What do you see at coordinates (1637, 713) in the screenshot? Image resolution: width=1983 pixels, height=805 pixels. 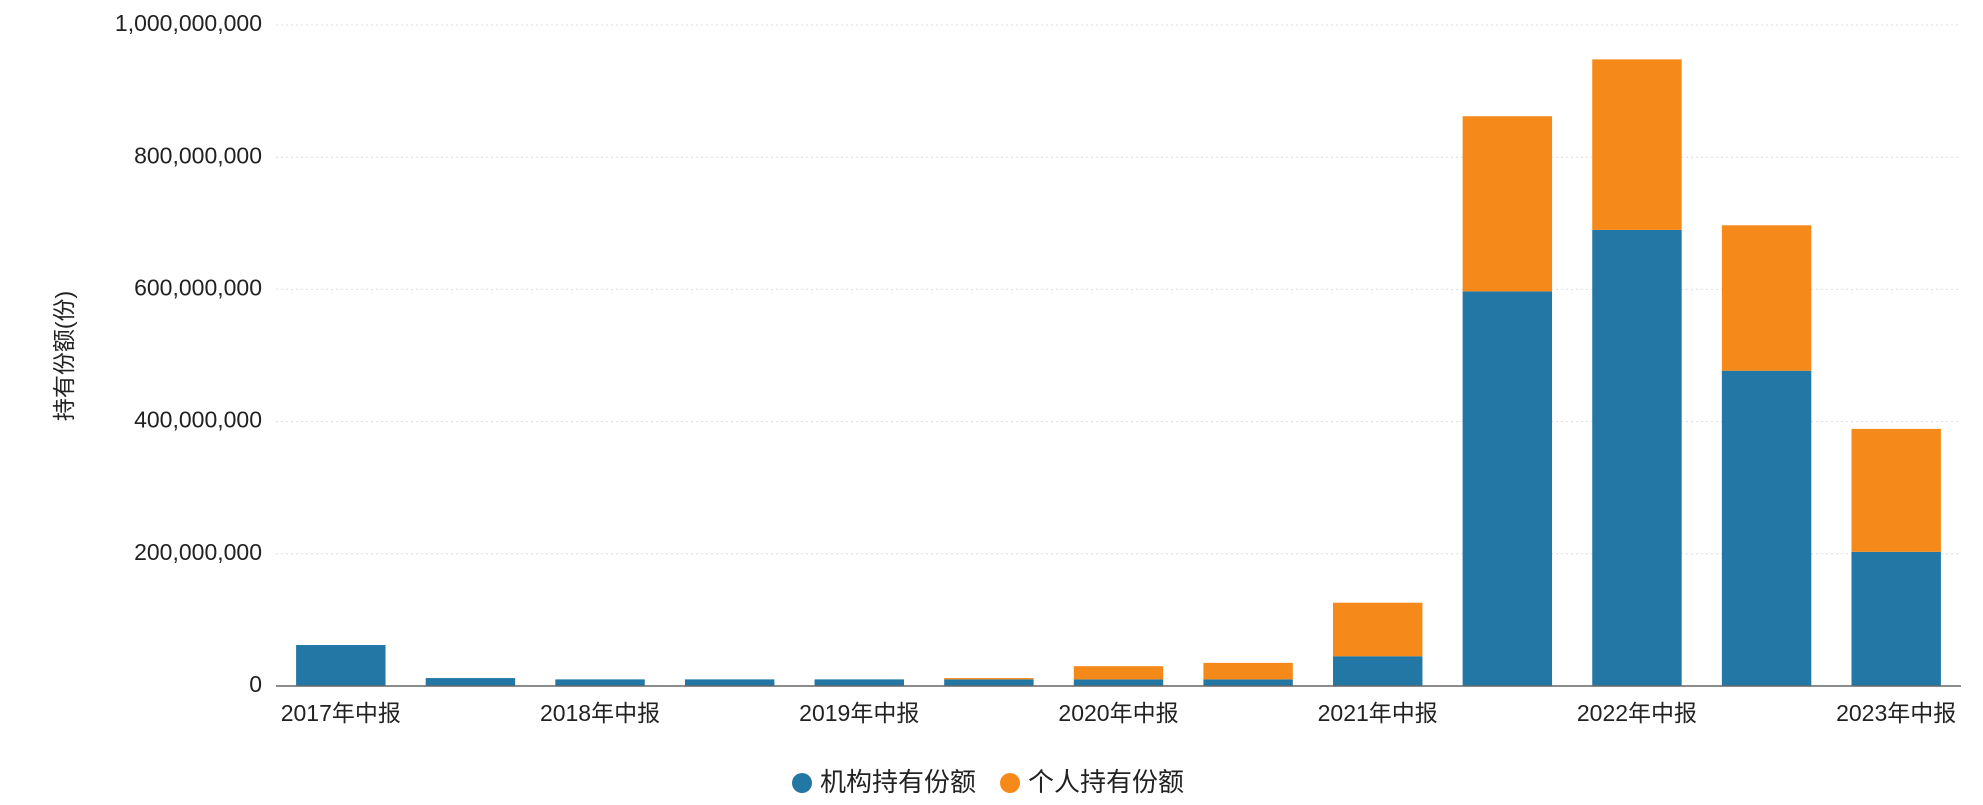 I see `x-tick-label: 2022年中报` at bounding box center [1637, 713].